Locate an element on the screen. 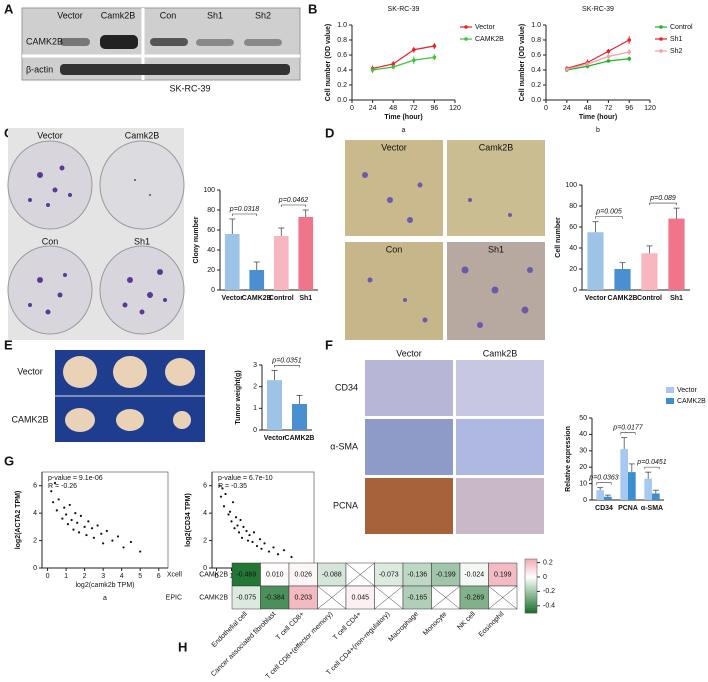  cell-label: -0.165 is located at coordinates (417, 597).